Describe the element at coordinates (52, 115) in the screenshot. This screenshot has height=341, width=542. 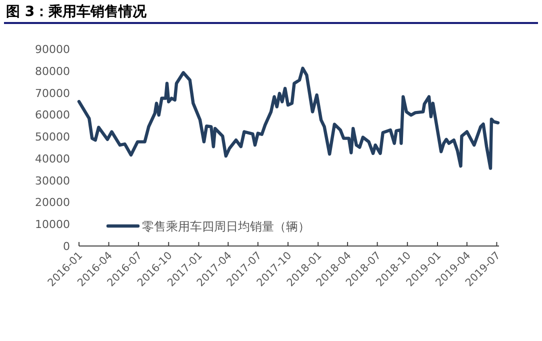
I see `y-tick-label: 60000` at that location.